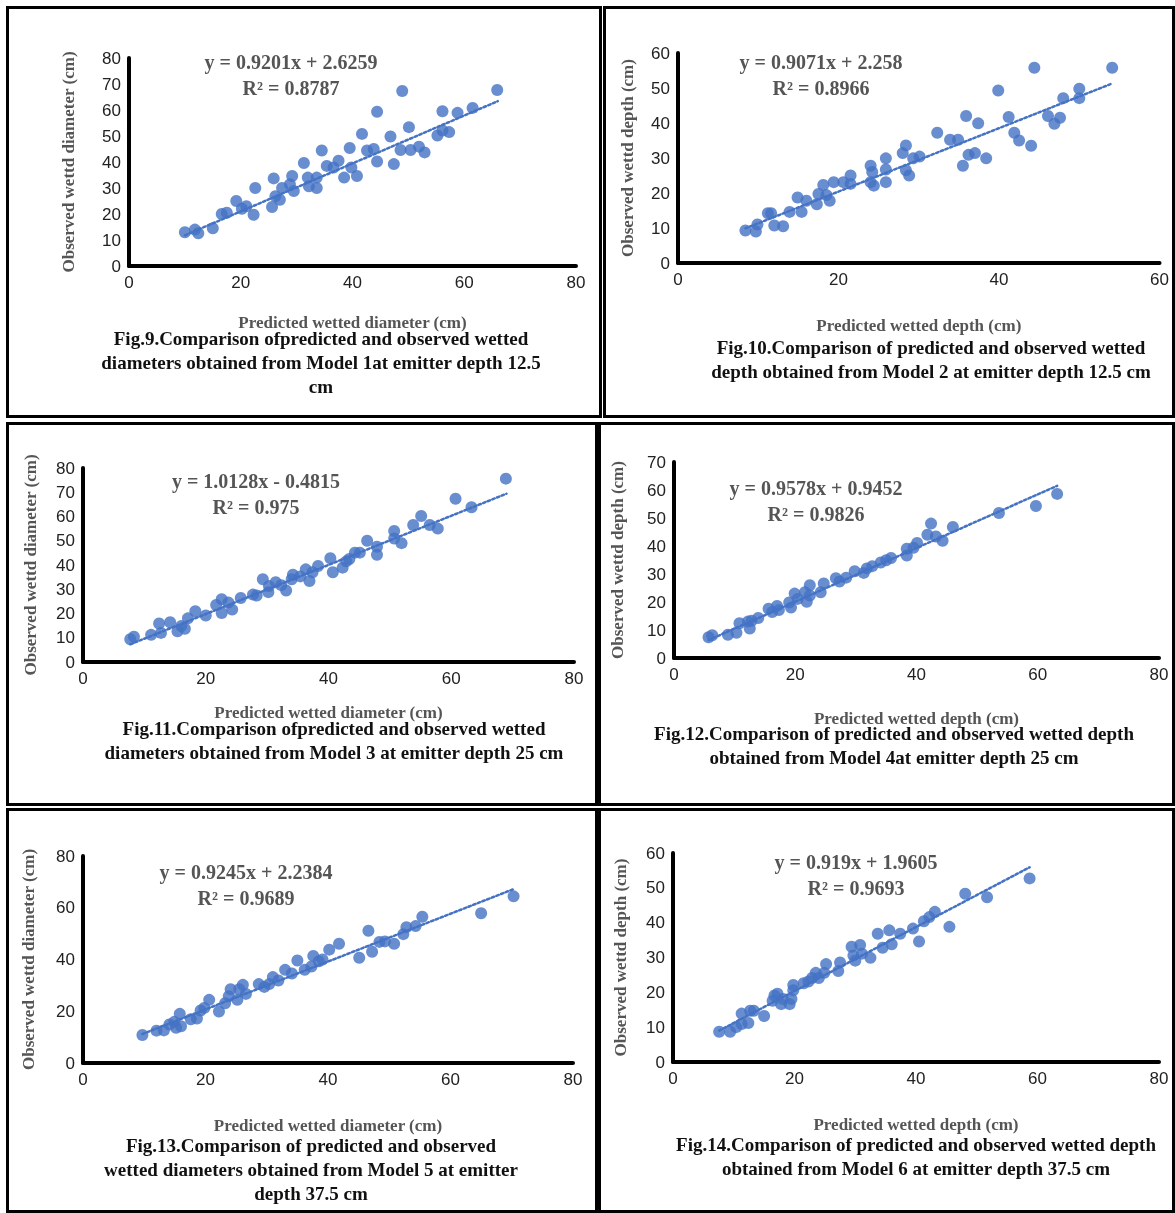 Image resolution: width=1175 pixels, height=1213 pixels. Describe the element at coordinates (821, 88) in the screenshot. I see `annotation: R² = 0.8966` at that location.